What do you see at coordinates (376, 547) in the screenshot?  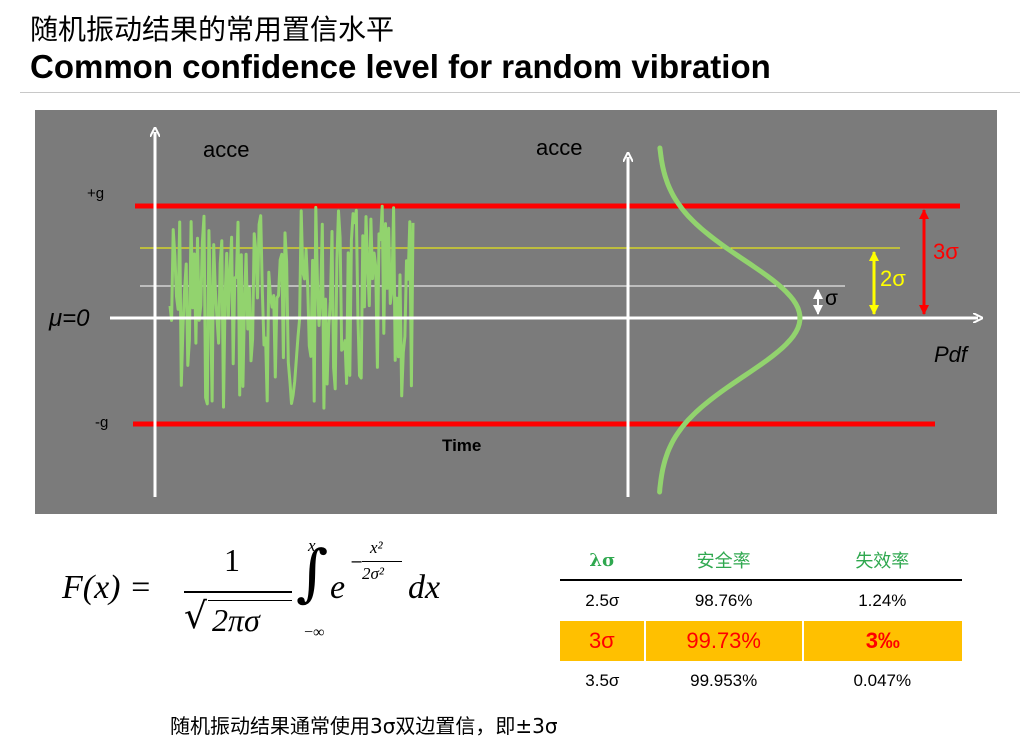 I see `exp-numerator: x²` at bounding box center [376, 547].